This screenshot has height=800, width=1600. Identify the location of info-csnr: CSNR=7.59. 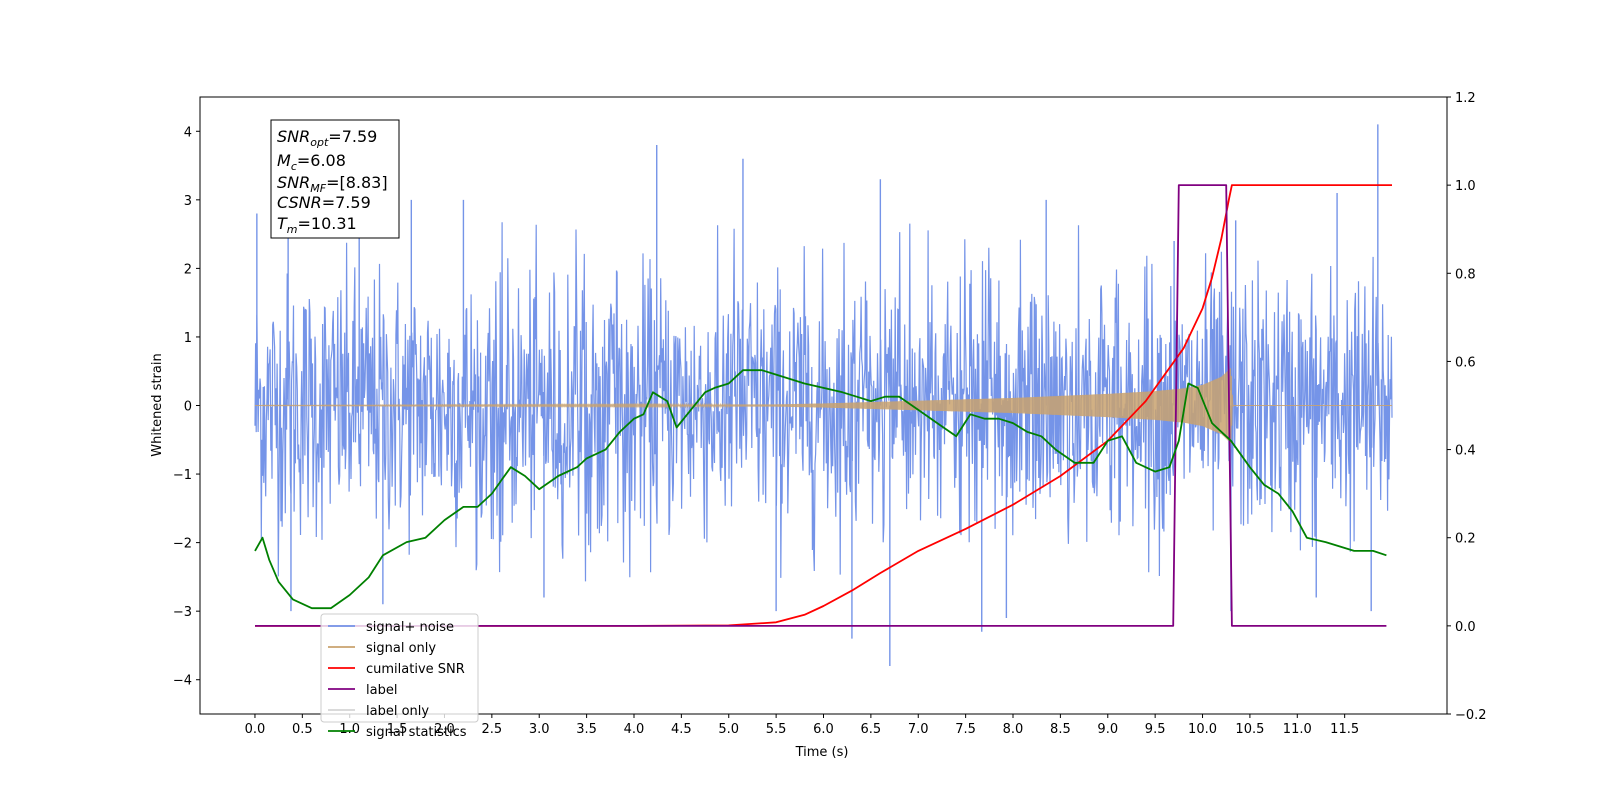
(324, 202).